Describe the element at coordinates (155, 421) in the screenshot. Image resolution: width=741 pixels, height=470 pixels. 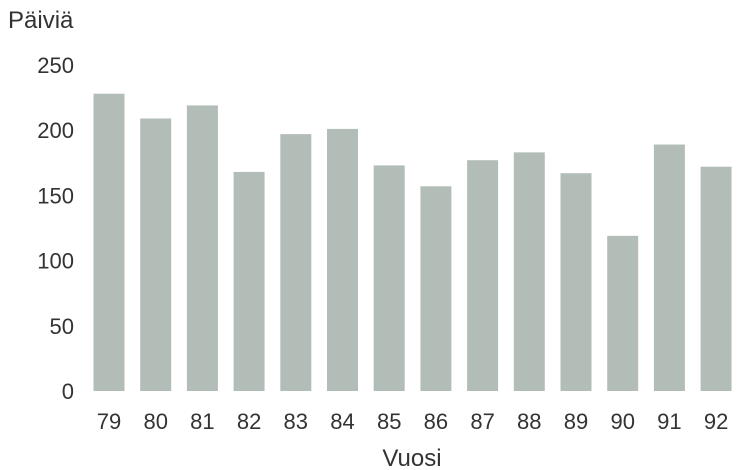
I see `x-tick-label: 80` at that location.